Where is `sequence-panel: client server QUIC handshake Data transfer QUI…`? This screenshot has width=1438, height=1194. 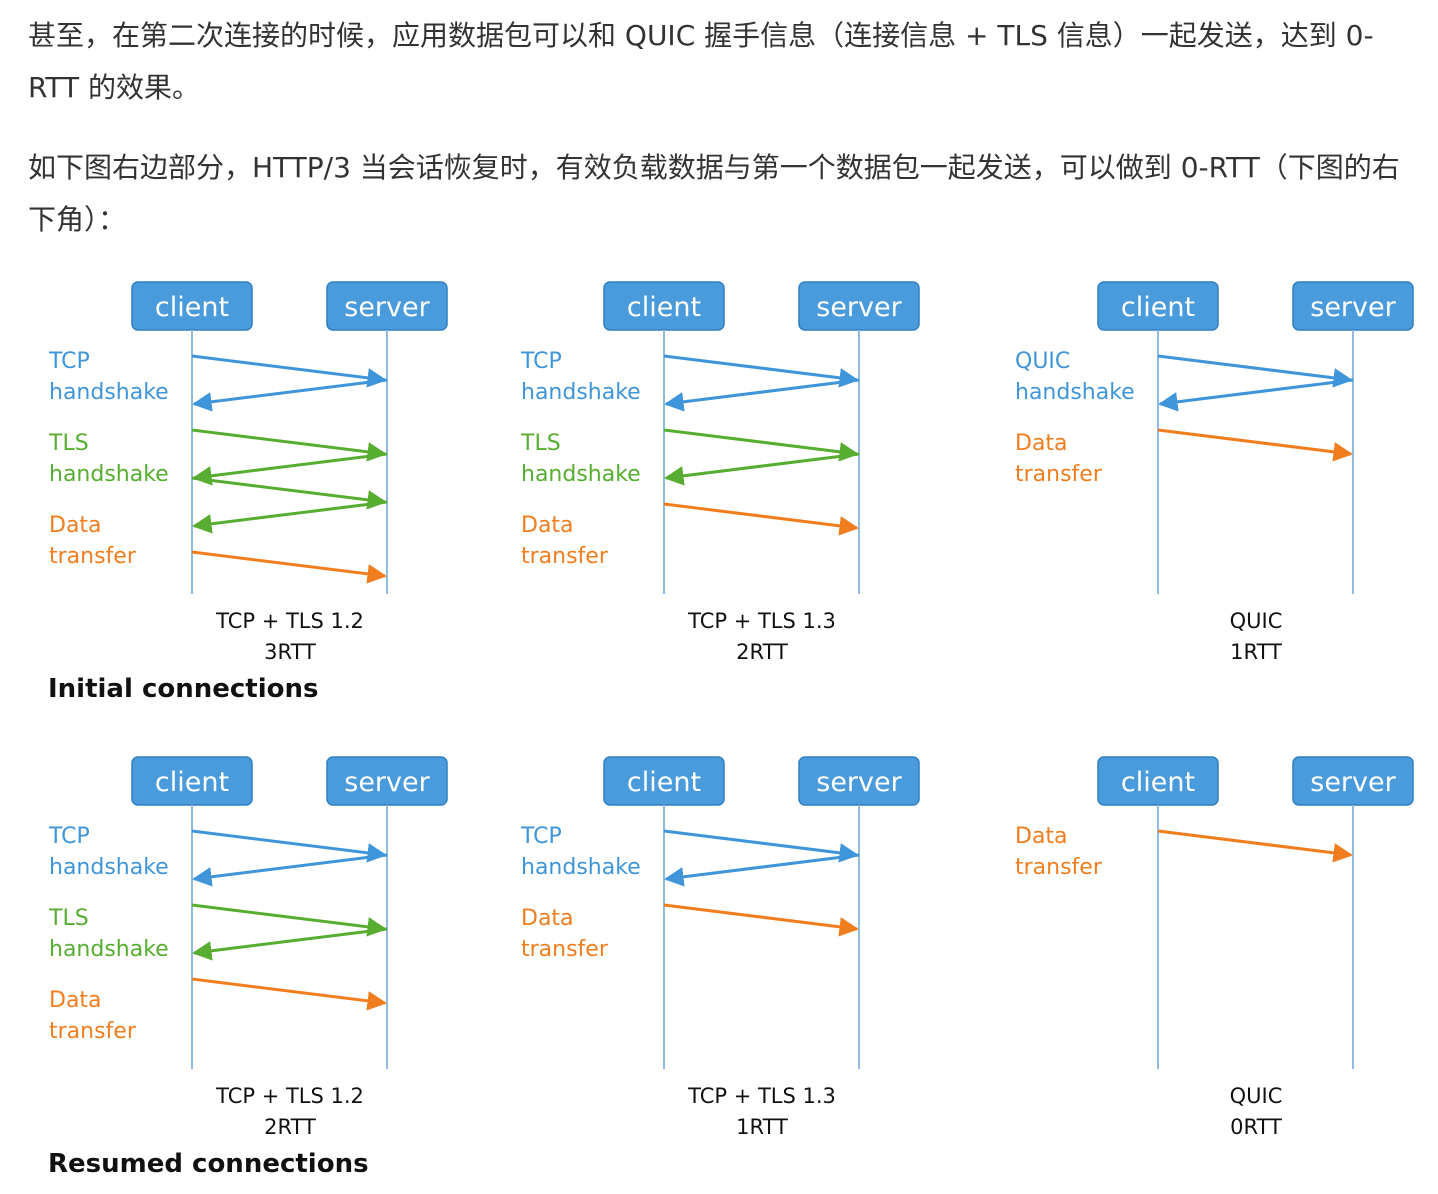 sequence-panel: client server QUIC handshake Data transfer QUI… is located at coordinates (1214, 472).